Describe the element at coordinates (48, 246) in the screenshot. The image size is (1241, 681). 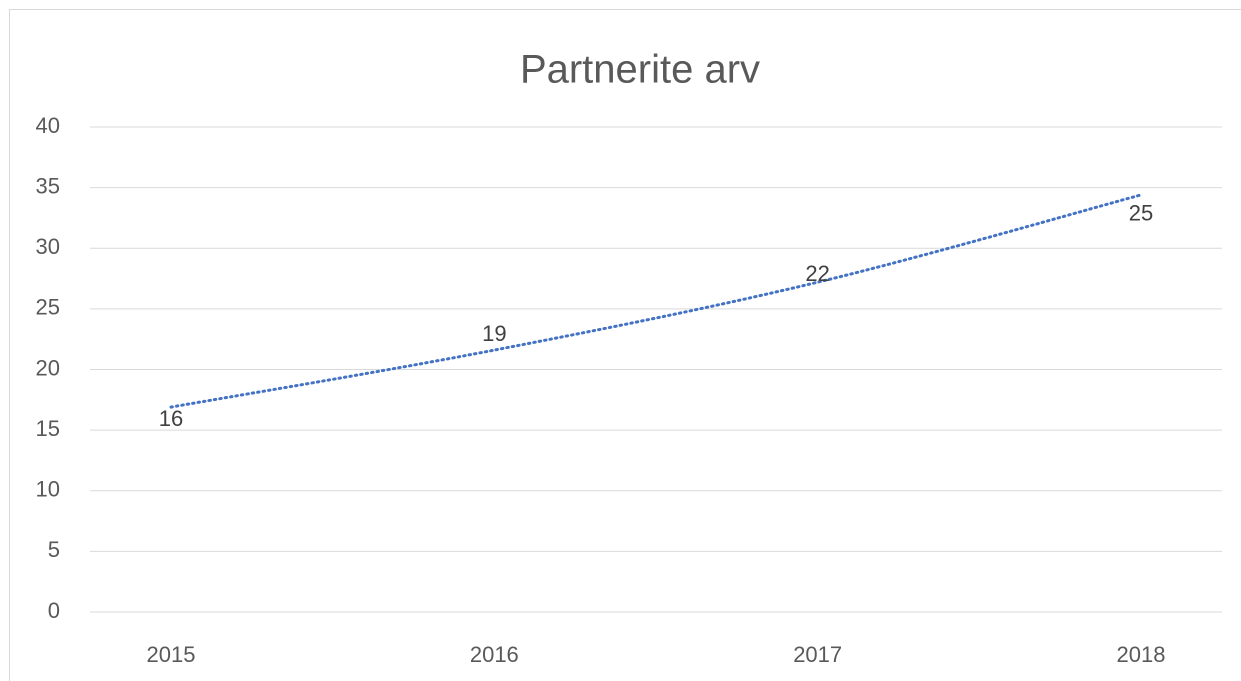
I see `y-tick-label: 30` at that location.